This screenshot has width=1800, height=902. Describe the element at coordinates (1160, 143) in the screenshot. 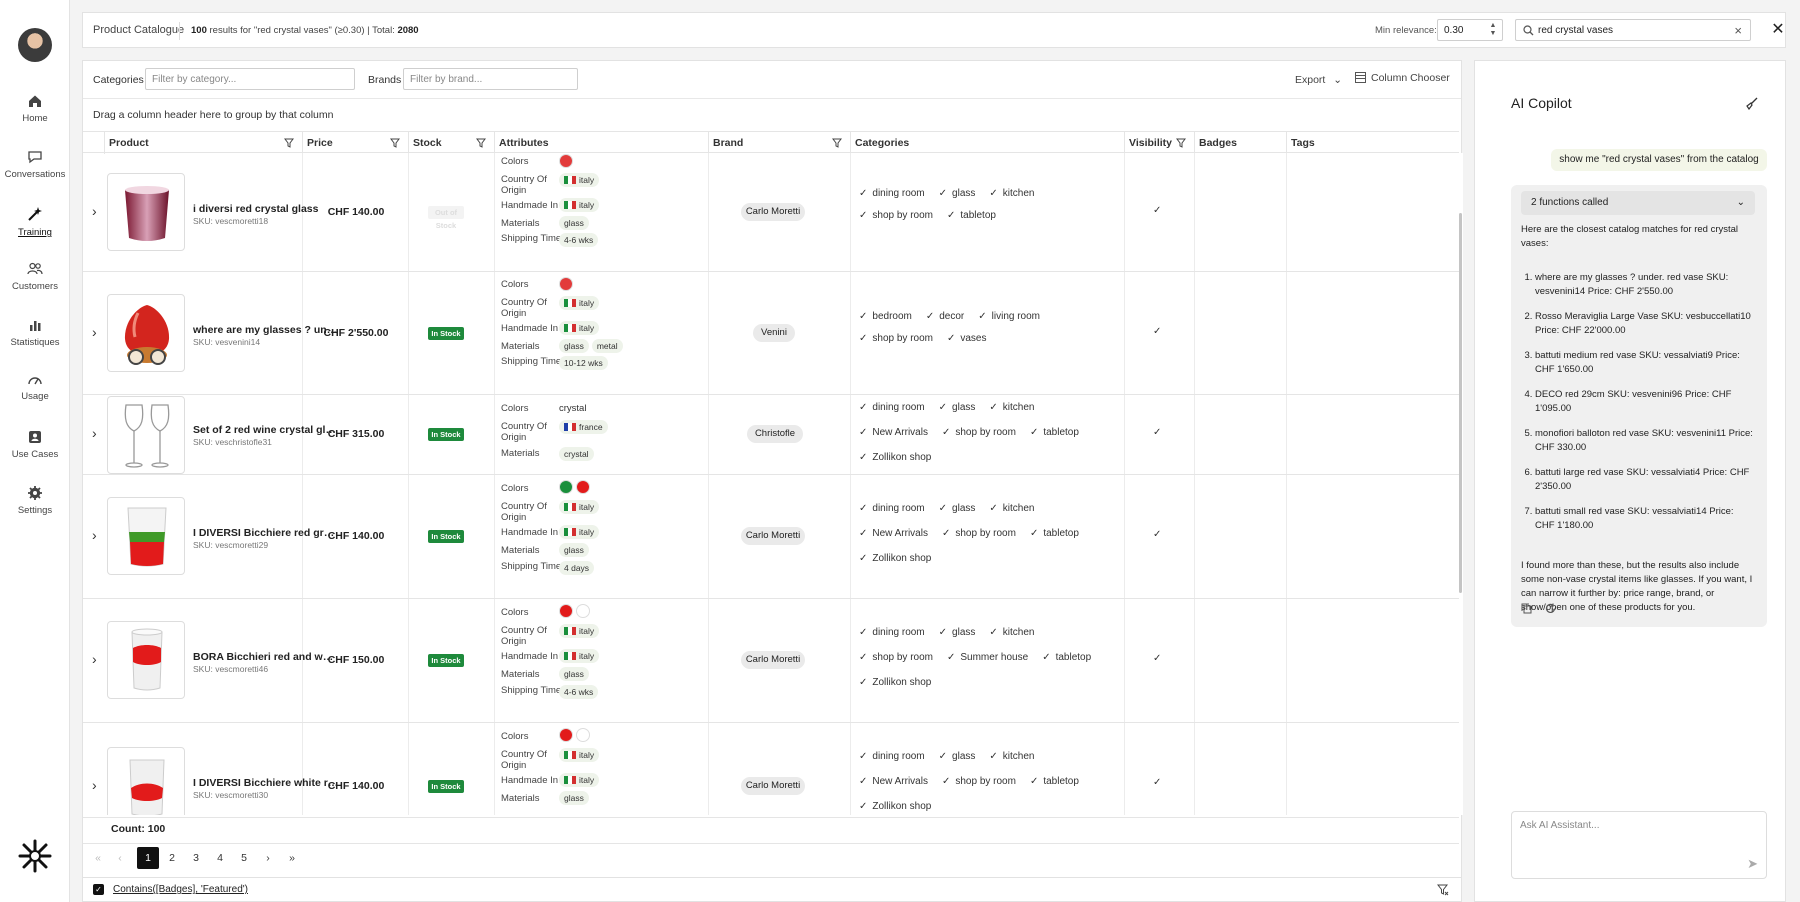

I see `column-header-visibility: Visibility` at that location.